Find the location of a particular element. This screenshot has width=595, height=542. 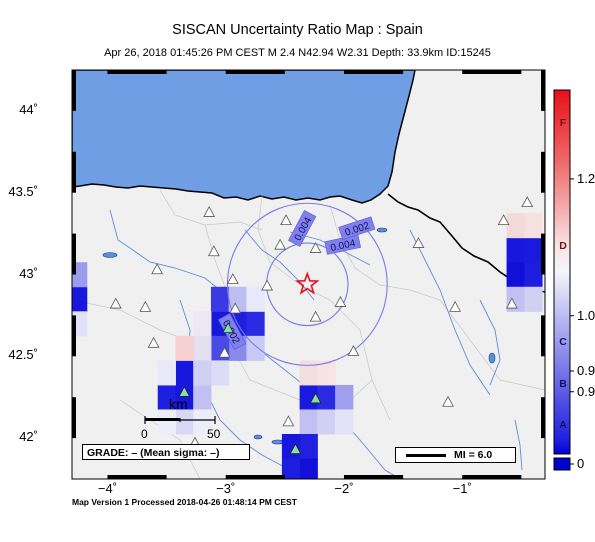

contour-label-text: 0.004 is located at coordinates (343, 246).